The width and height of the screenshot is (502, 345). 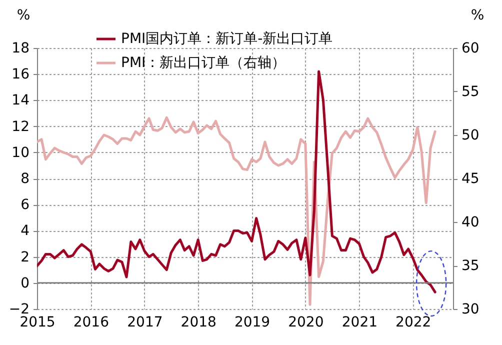 What do you see at coordinates (198, 322) in the screenshot?
I see `x-tick-label: 2018` at bounding box center [198, 322].